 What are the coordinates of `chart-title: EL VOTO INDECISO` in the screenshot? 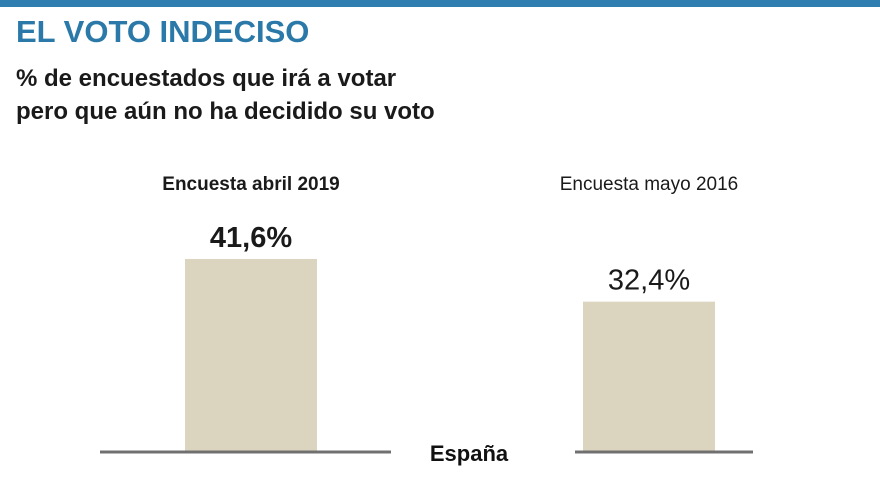 It's located at (163, 31).